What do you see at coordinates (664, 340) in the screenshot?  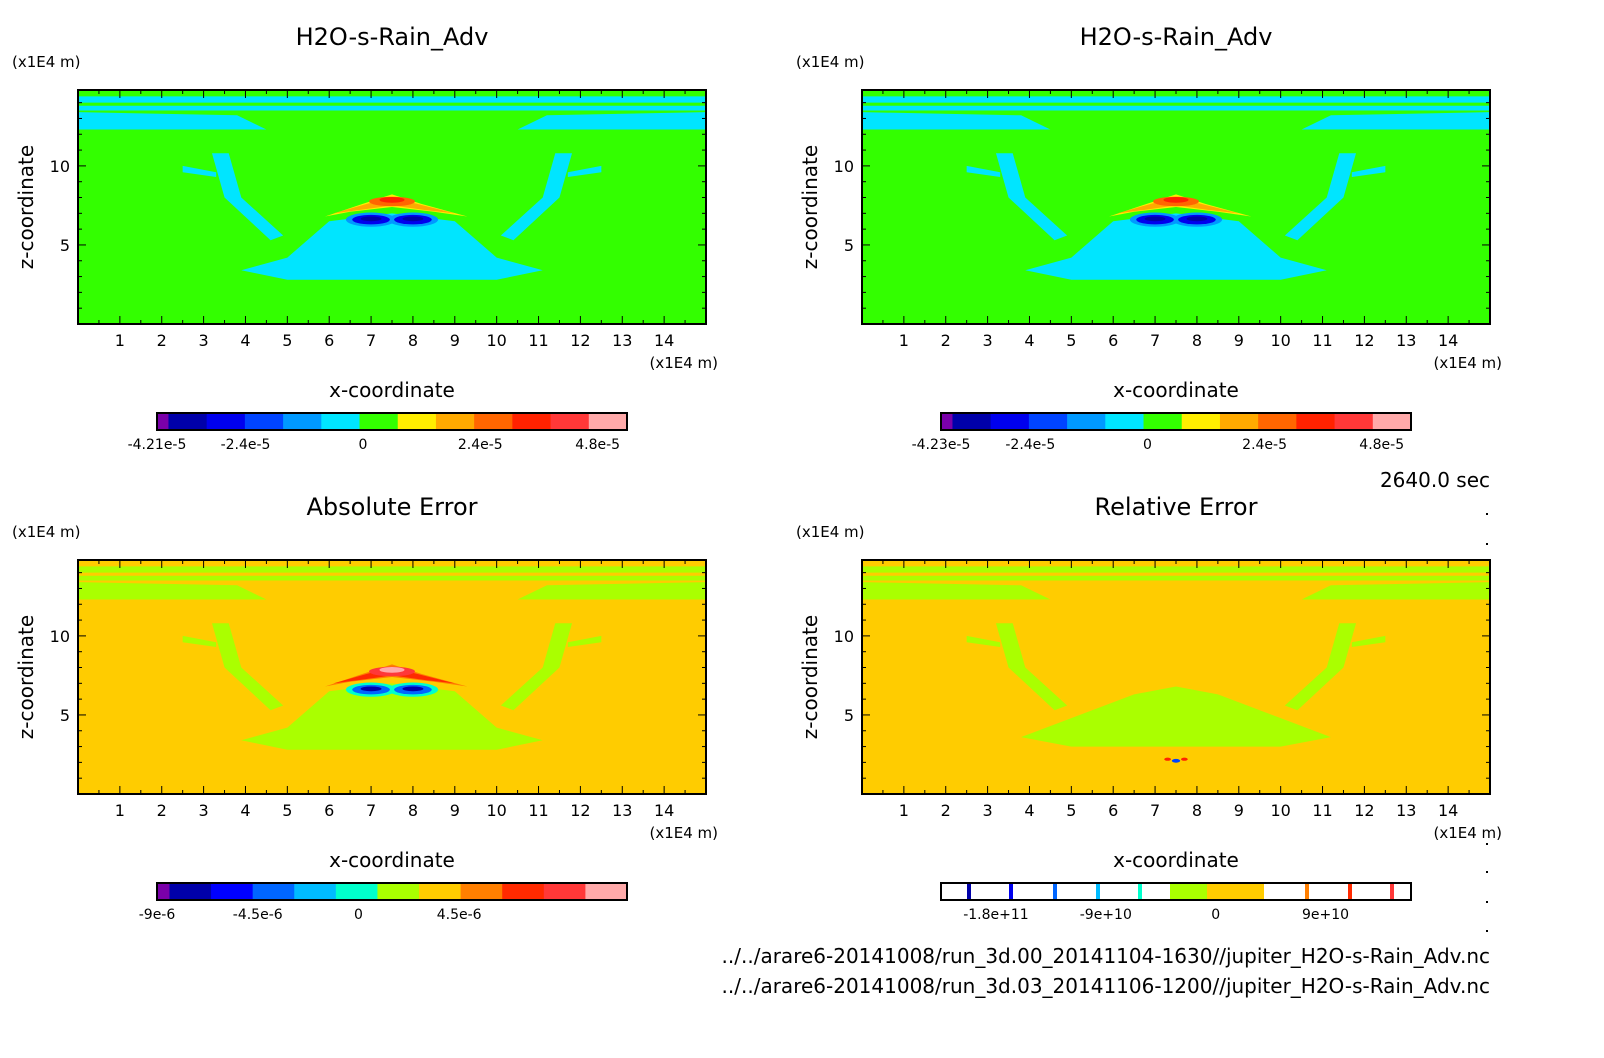 I see `x-tick-label: 14` at bounding box center [664, 340].